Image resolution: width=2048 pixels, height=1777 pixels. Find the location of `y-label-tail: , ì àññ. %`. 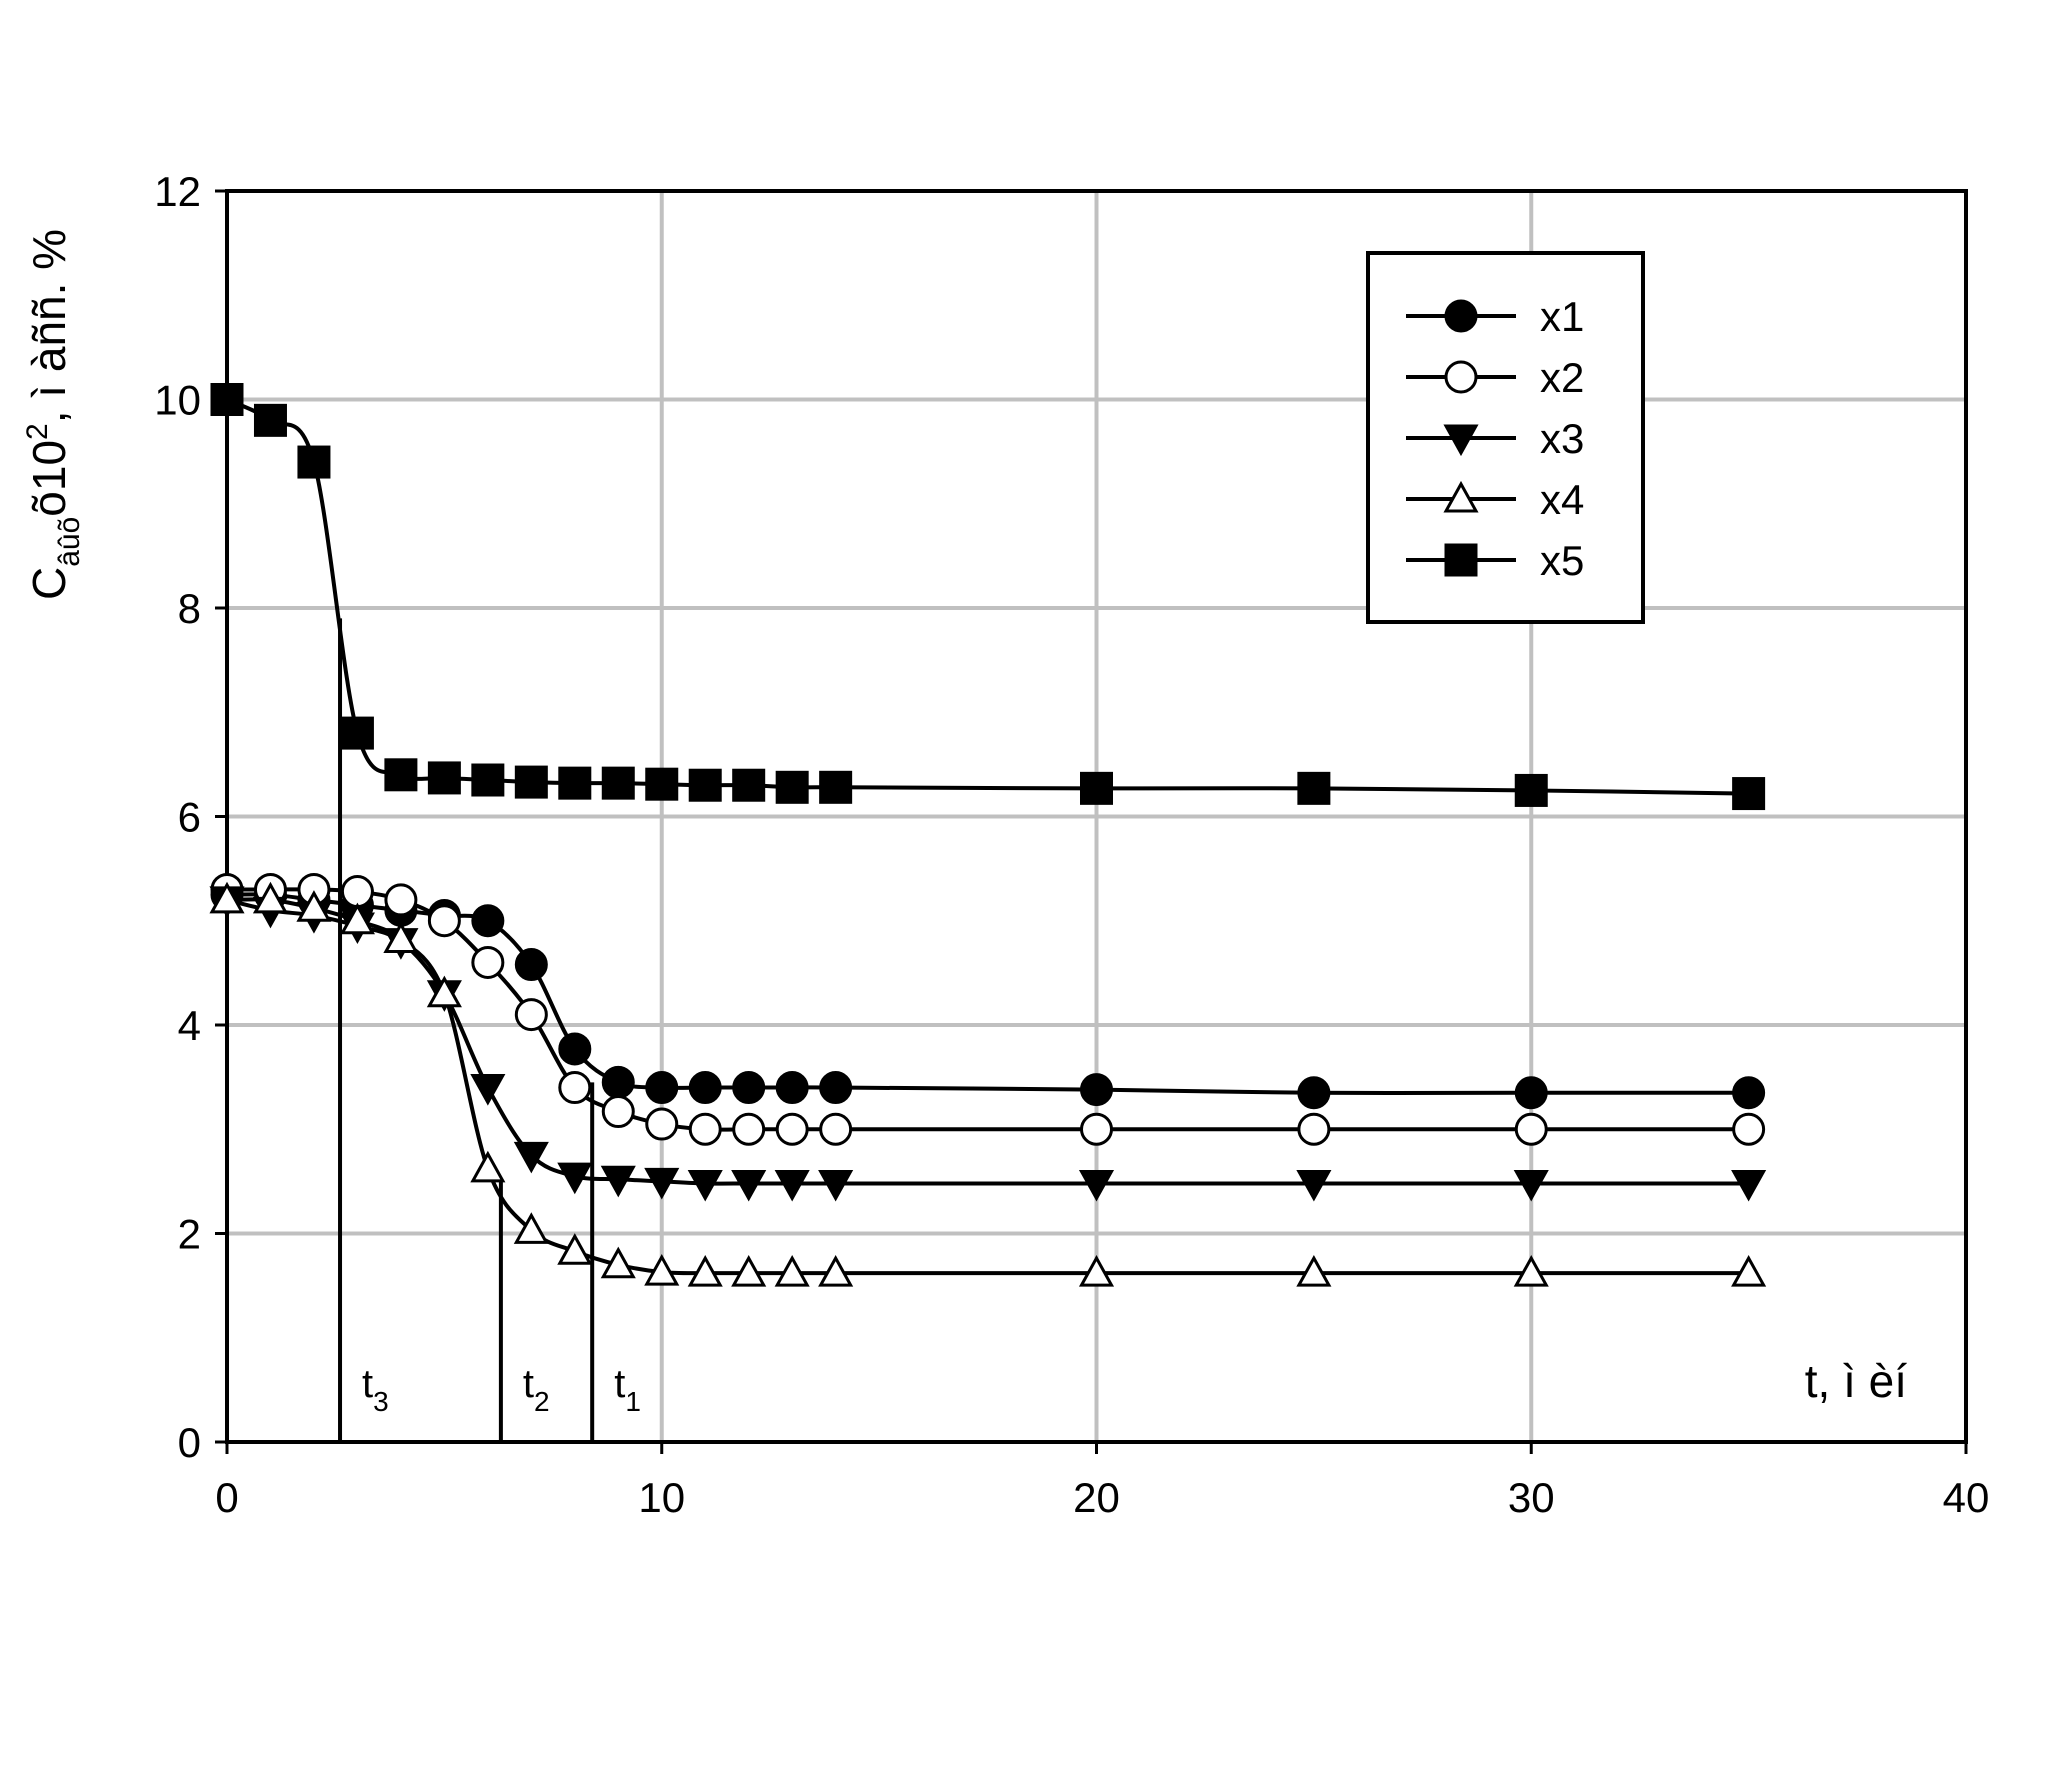

y-label-tail: , ì àññ. % is located at coordinates (49, 326).